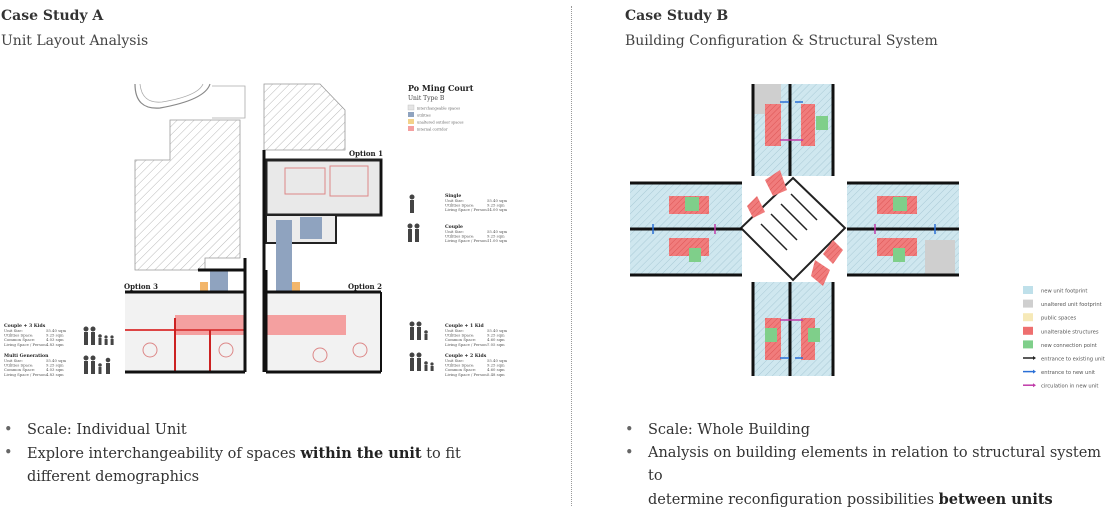 Image resolution: width=1109 pixels, height=512 pixels. I want to click on option-3-label: Option 3, so click(141, 286).